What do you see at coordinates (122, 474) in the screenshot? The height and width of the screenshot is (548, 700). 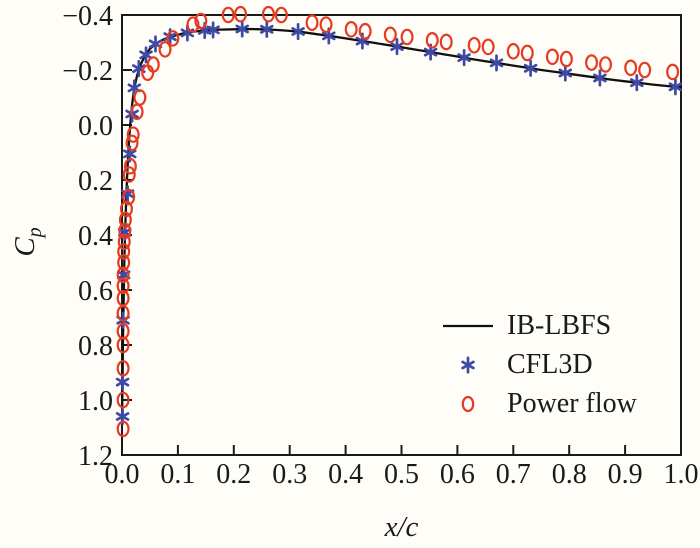 I see `x-tick-label: 0.0` at bounding box center [122, 474].